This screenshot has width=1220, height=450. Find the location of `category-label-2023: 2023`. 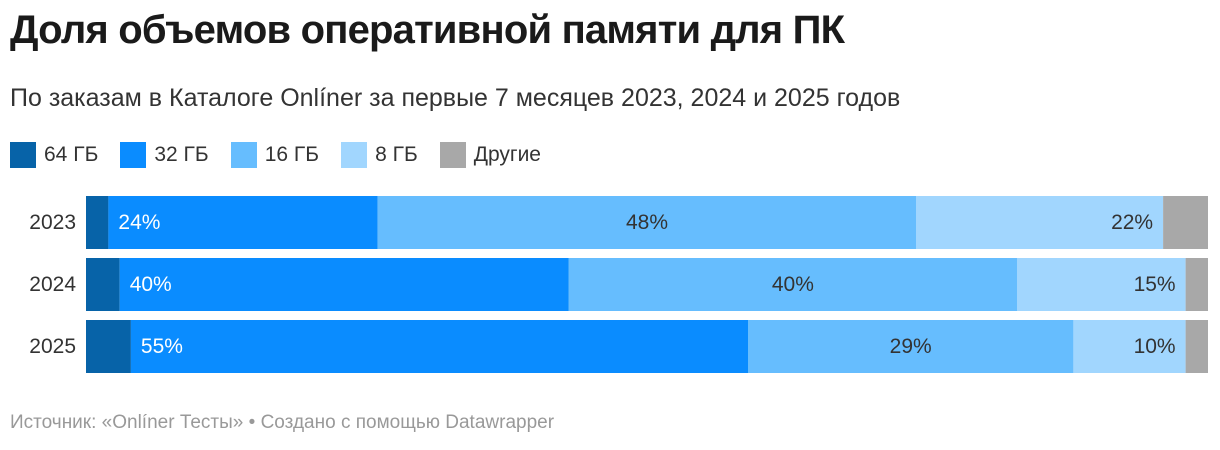

category-label-2023: 2023 is located at coordinates (52, 222).